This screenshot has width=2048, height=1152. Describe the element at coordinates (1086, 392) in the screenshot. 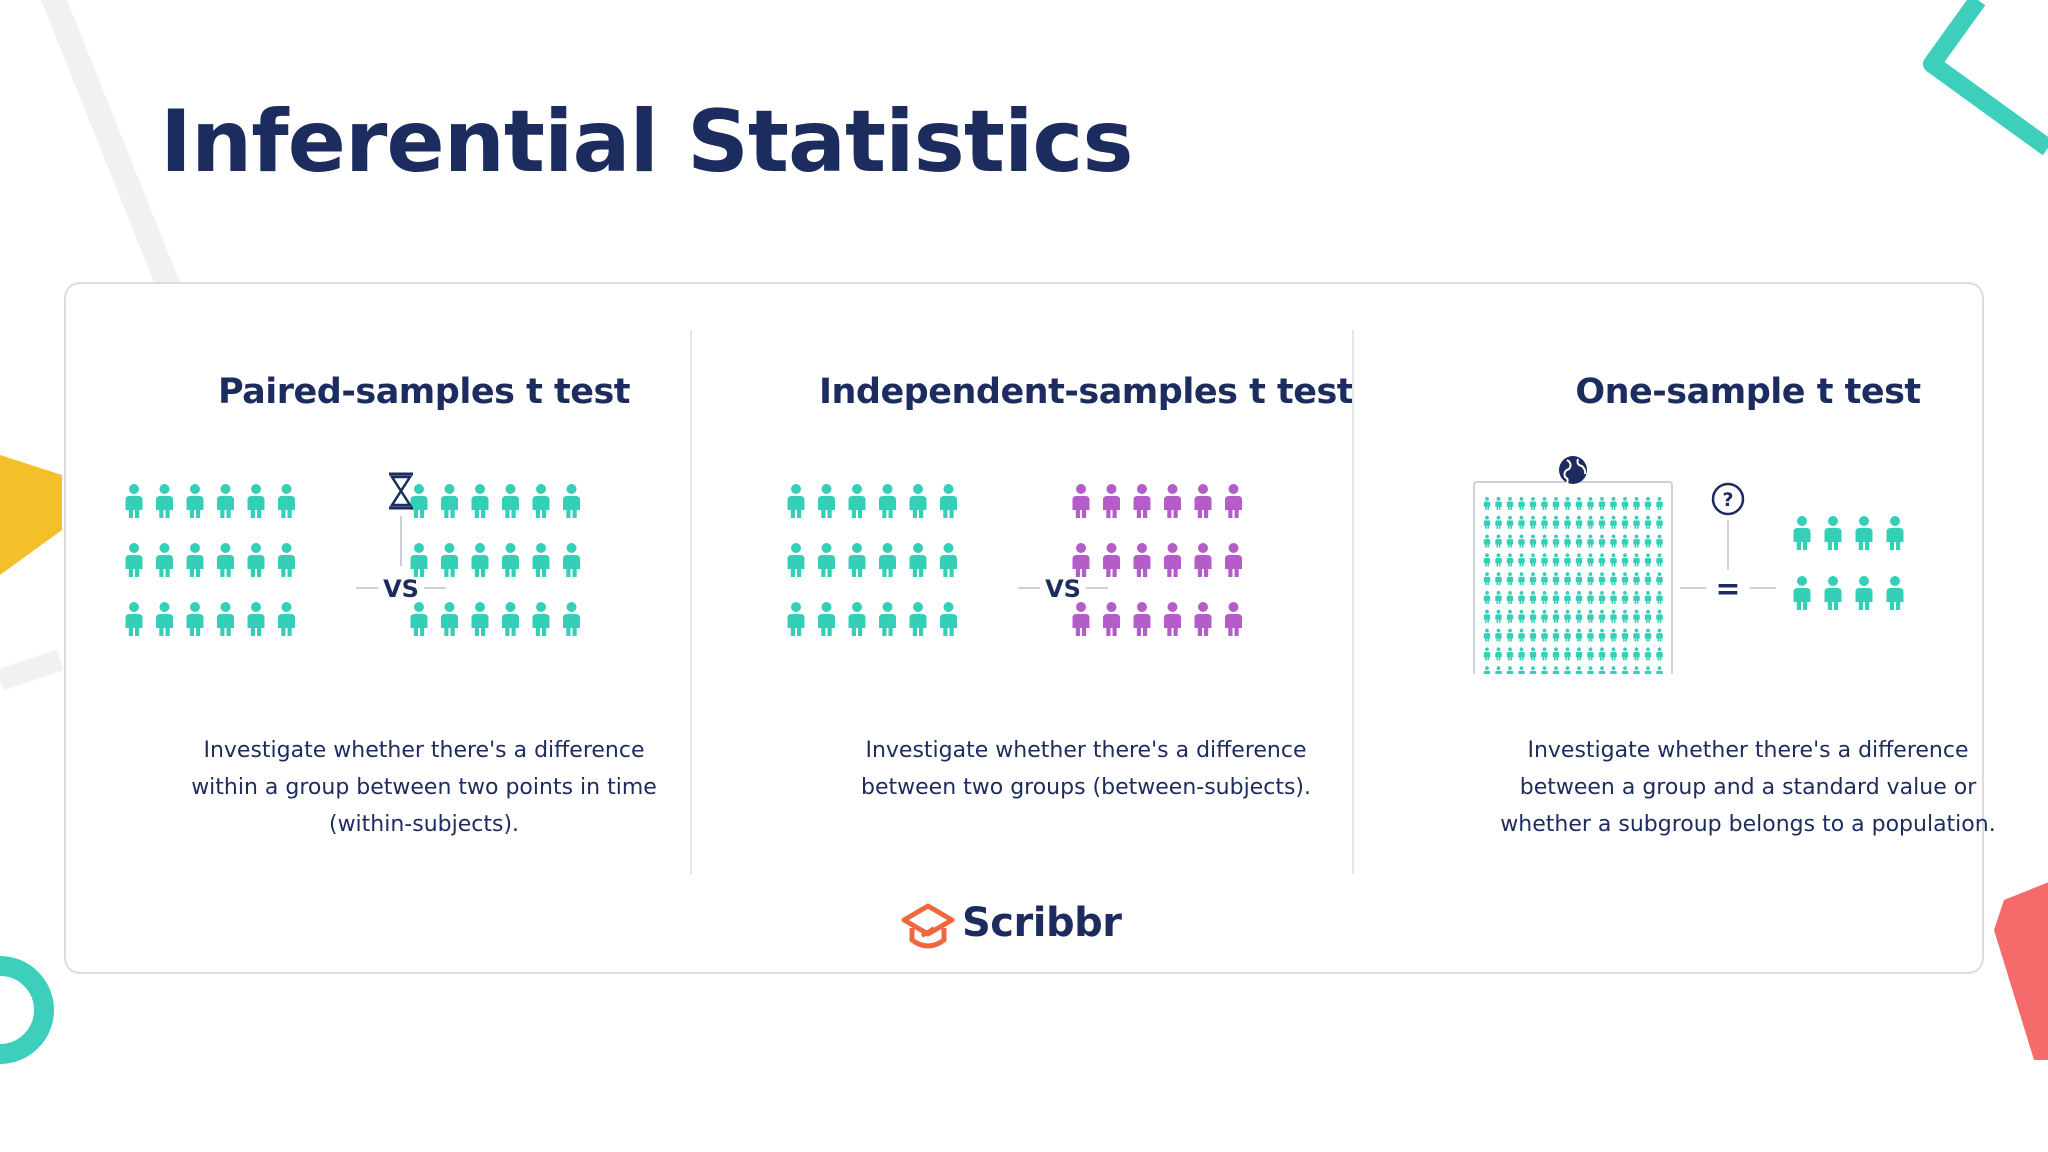

I see `panel-heading: Independent-samples t test` at that location.